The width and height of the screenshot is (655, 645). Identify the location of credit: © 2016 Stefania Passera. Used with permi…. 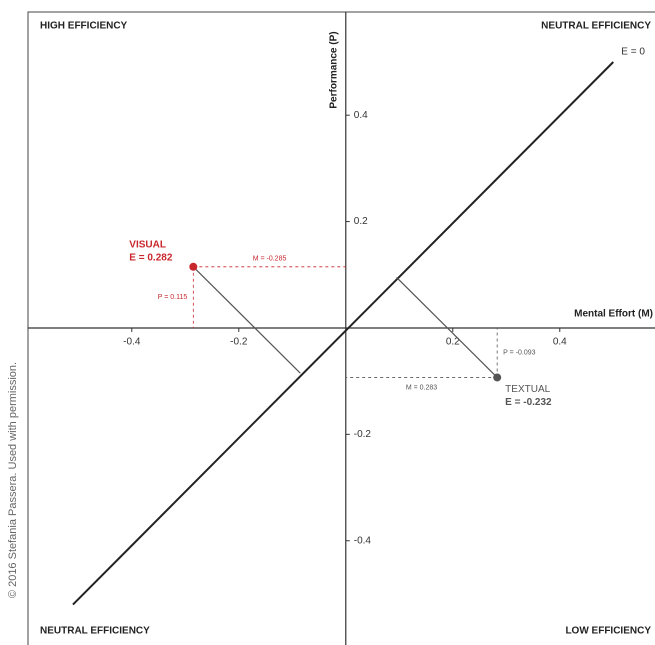
(13, 480).